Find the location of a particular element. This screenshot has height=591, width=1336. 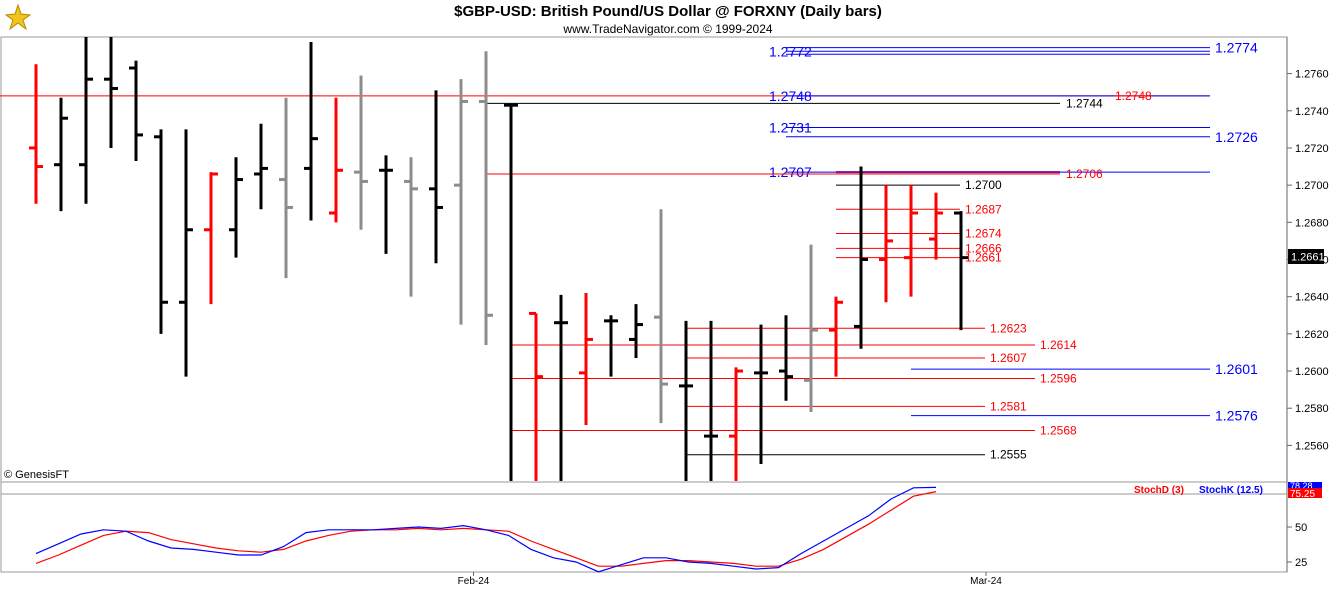

chart-subtitle: www.TradeNavigator.com © 1999-2024 is located at coordinates (668, 29).